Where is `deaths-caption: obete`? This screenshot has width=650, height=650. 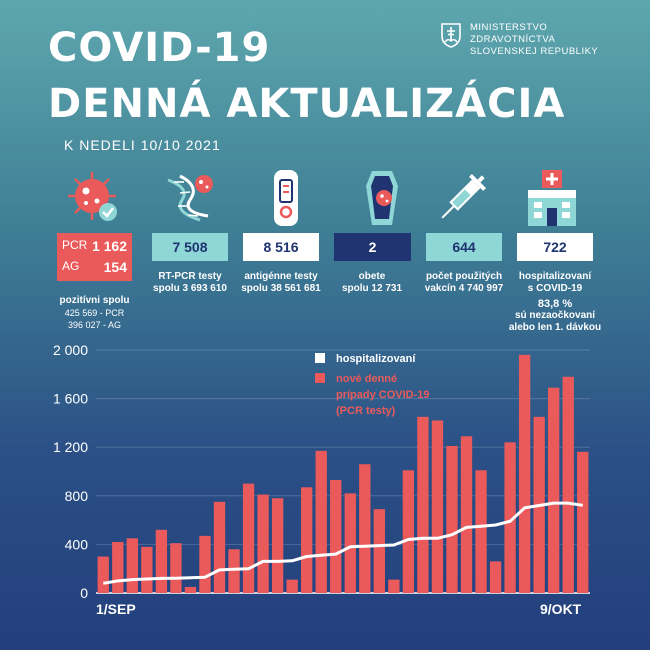
deaths-caption: obete is located at coordinates (372, 276).